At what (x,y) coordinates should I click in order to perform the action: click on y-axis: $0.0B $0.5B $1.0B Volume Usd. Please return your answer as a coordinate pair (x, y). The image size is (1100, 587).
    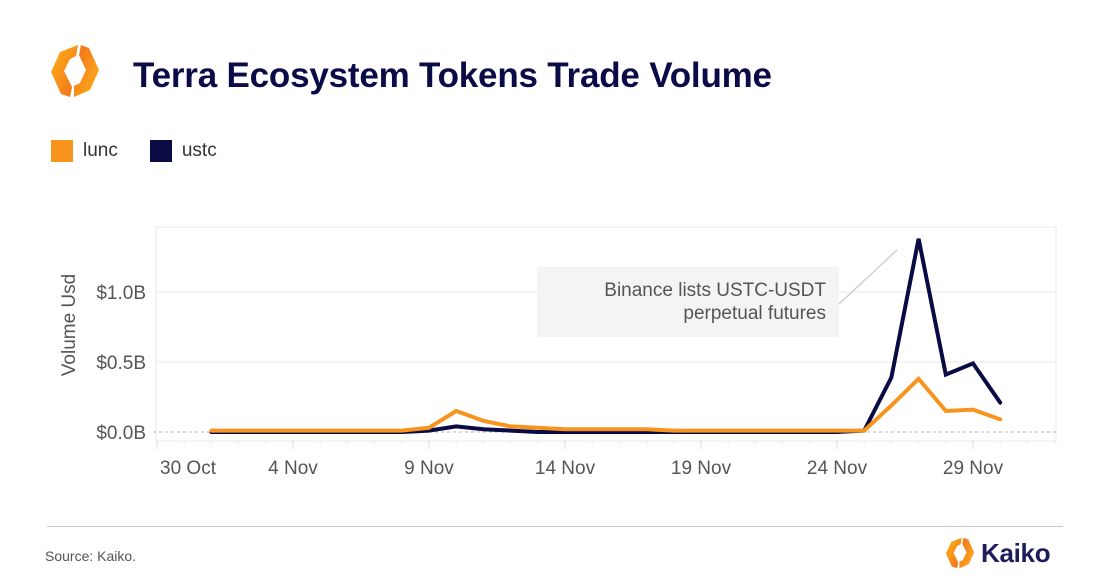
    Looking at the image, I should click on (102, 359).